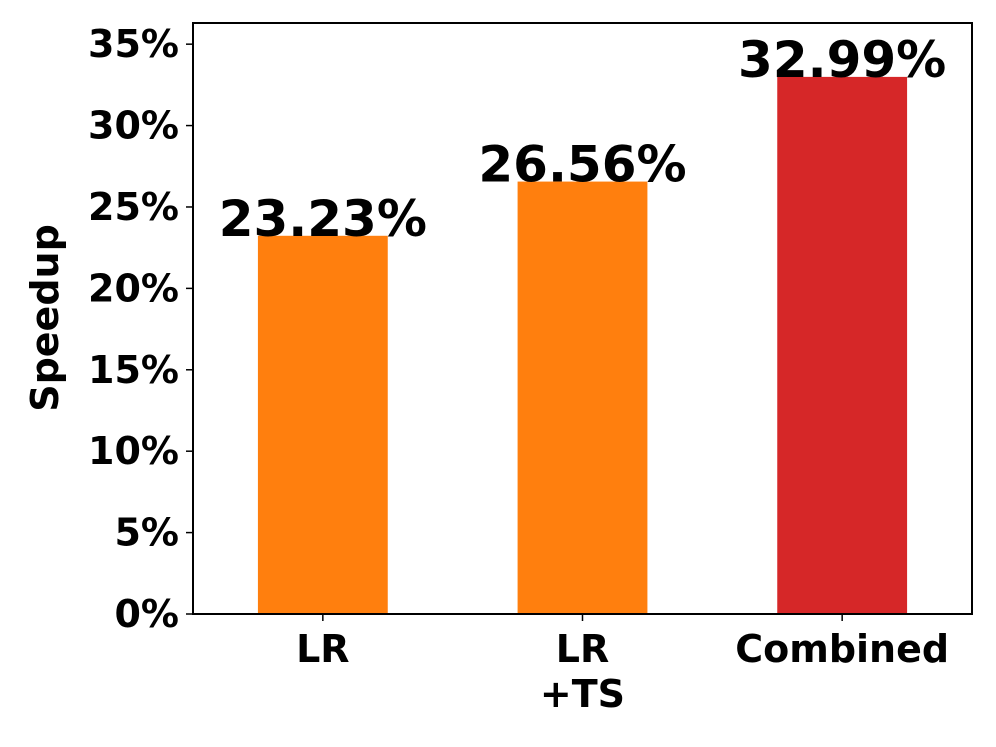  Describe the element at coordinates (842, 60) in the screenshot. I see `data-label-2: 32.99%` at that location.